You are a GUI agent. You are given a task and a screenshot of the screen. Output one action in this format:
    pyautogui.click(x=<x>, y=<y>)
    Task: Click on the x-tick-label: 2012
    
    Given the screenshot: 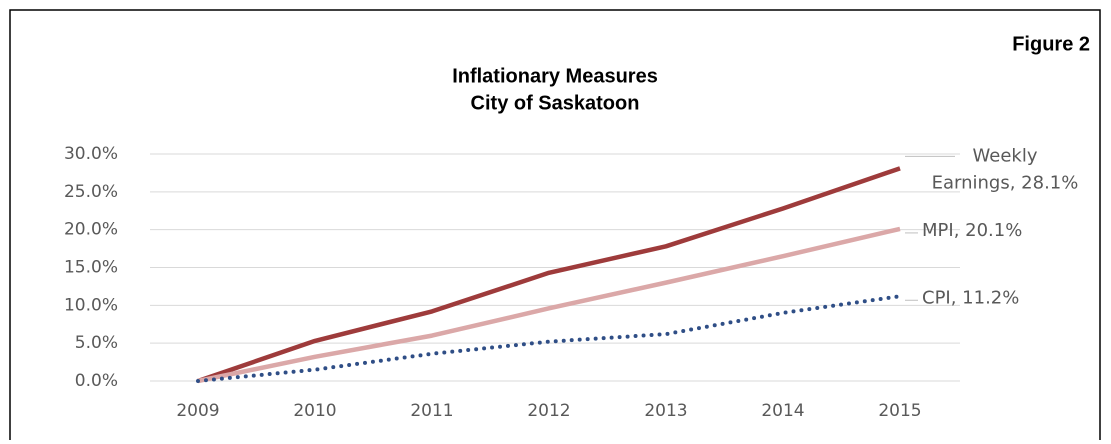 What is the action you would take?
    pyautogui.click(x=548, y=411)
    